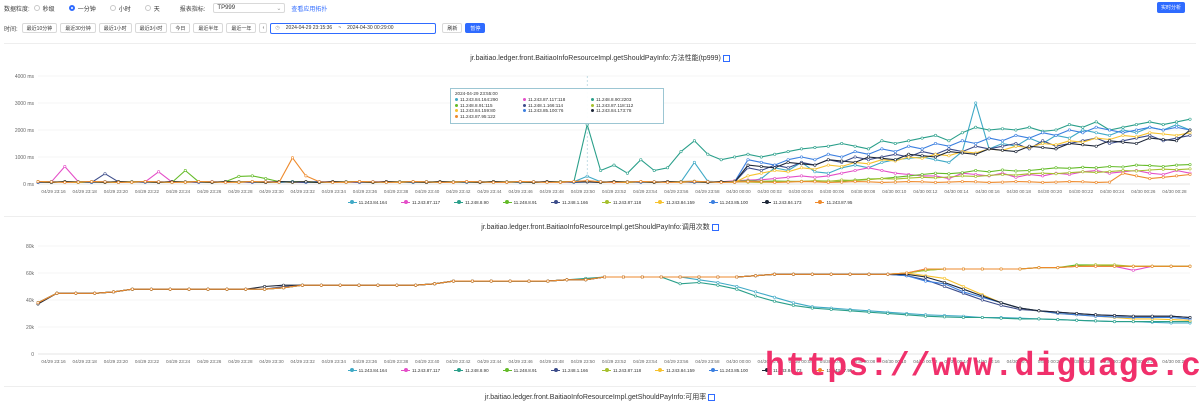  What do you see at coordinates (271, 191) in the screenshot?
I see `x-tick-label: 04/29 23:30` at bounding box center [271, 191].